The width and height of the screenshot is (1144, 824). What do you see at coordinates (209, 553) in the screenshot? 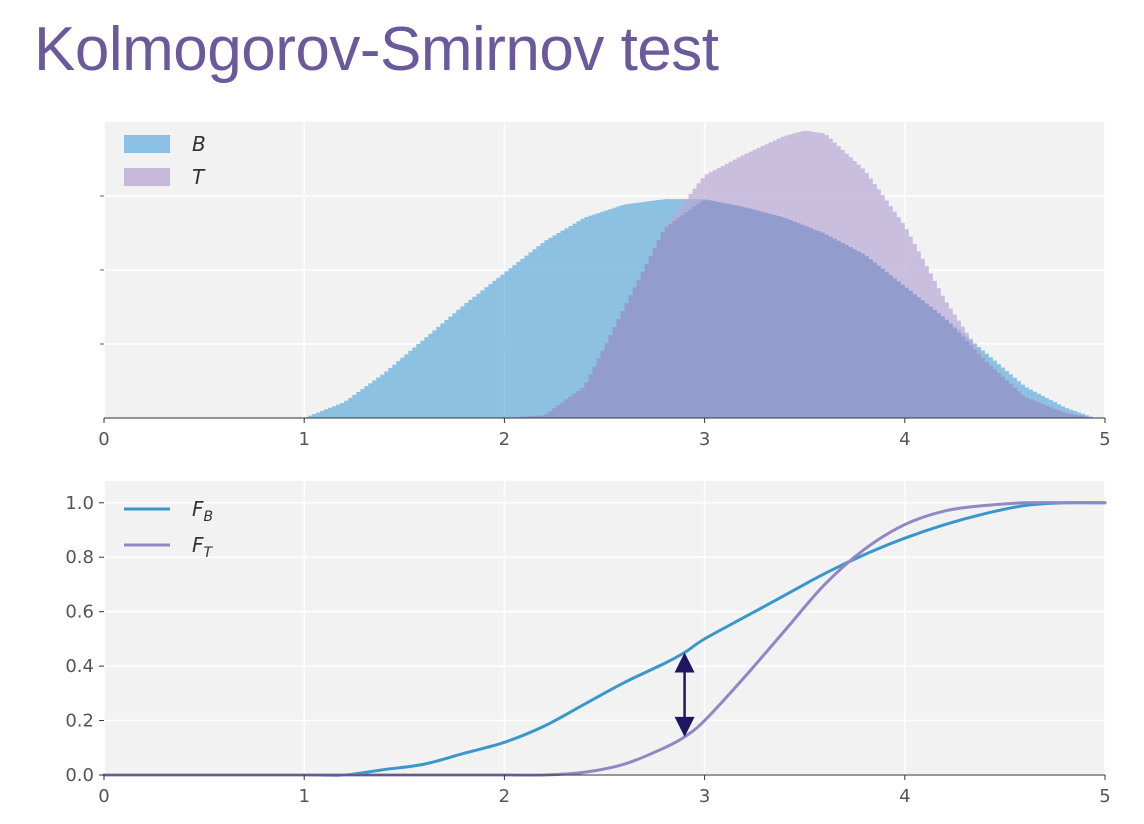
I see `bottom-legend-subscript-T: T` at bounding box center [209, 553].